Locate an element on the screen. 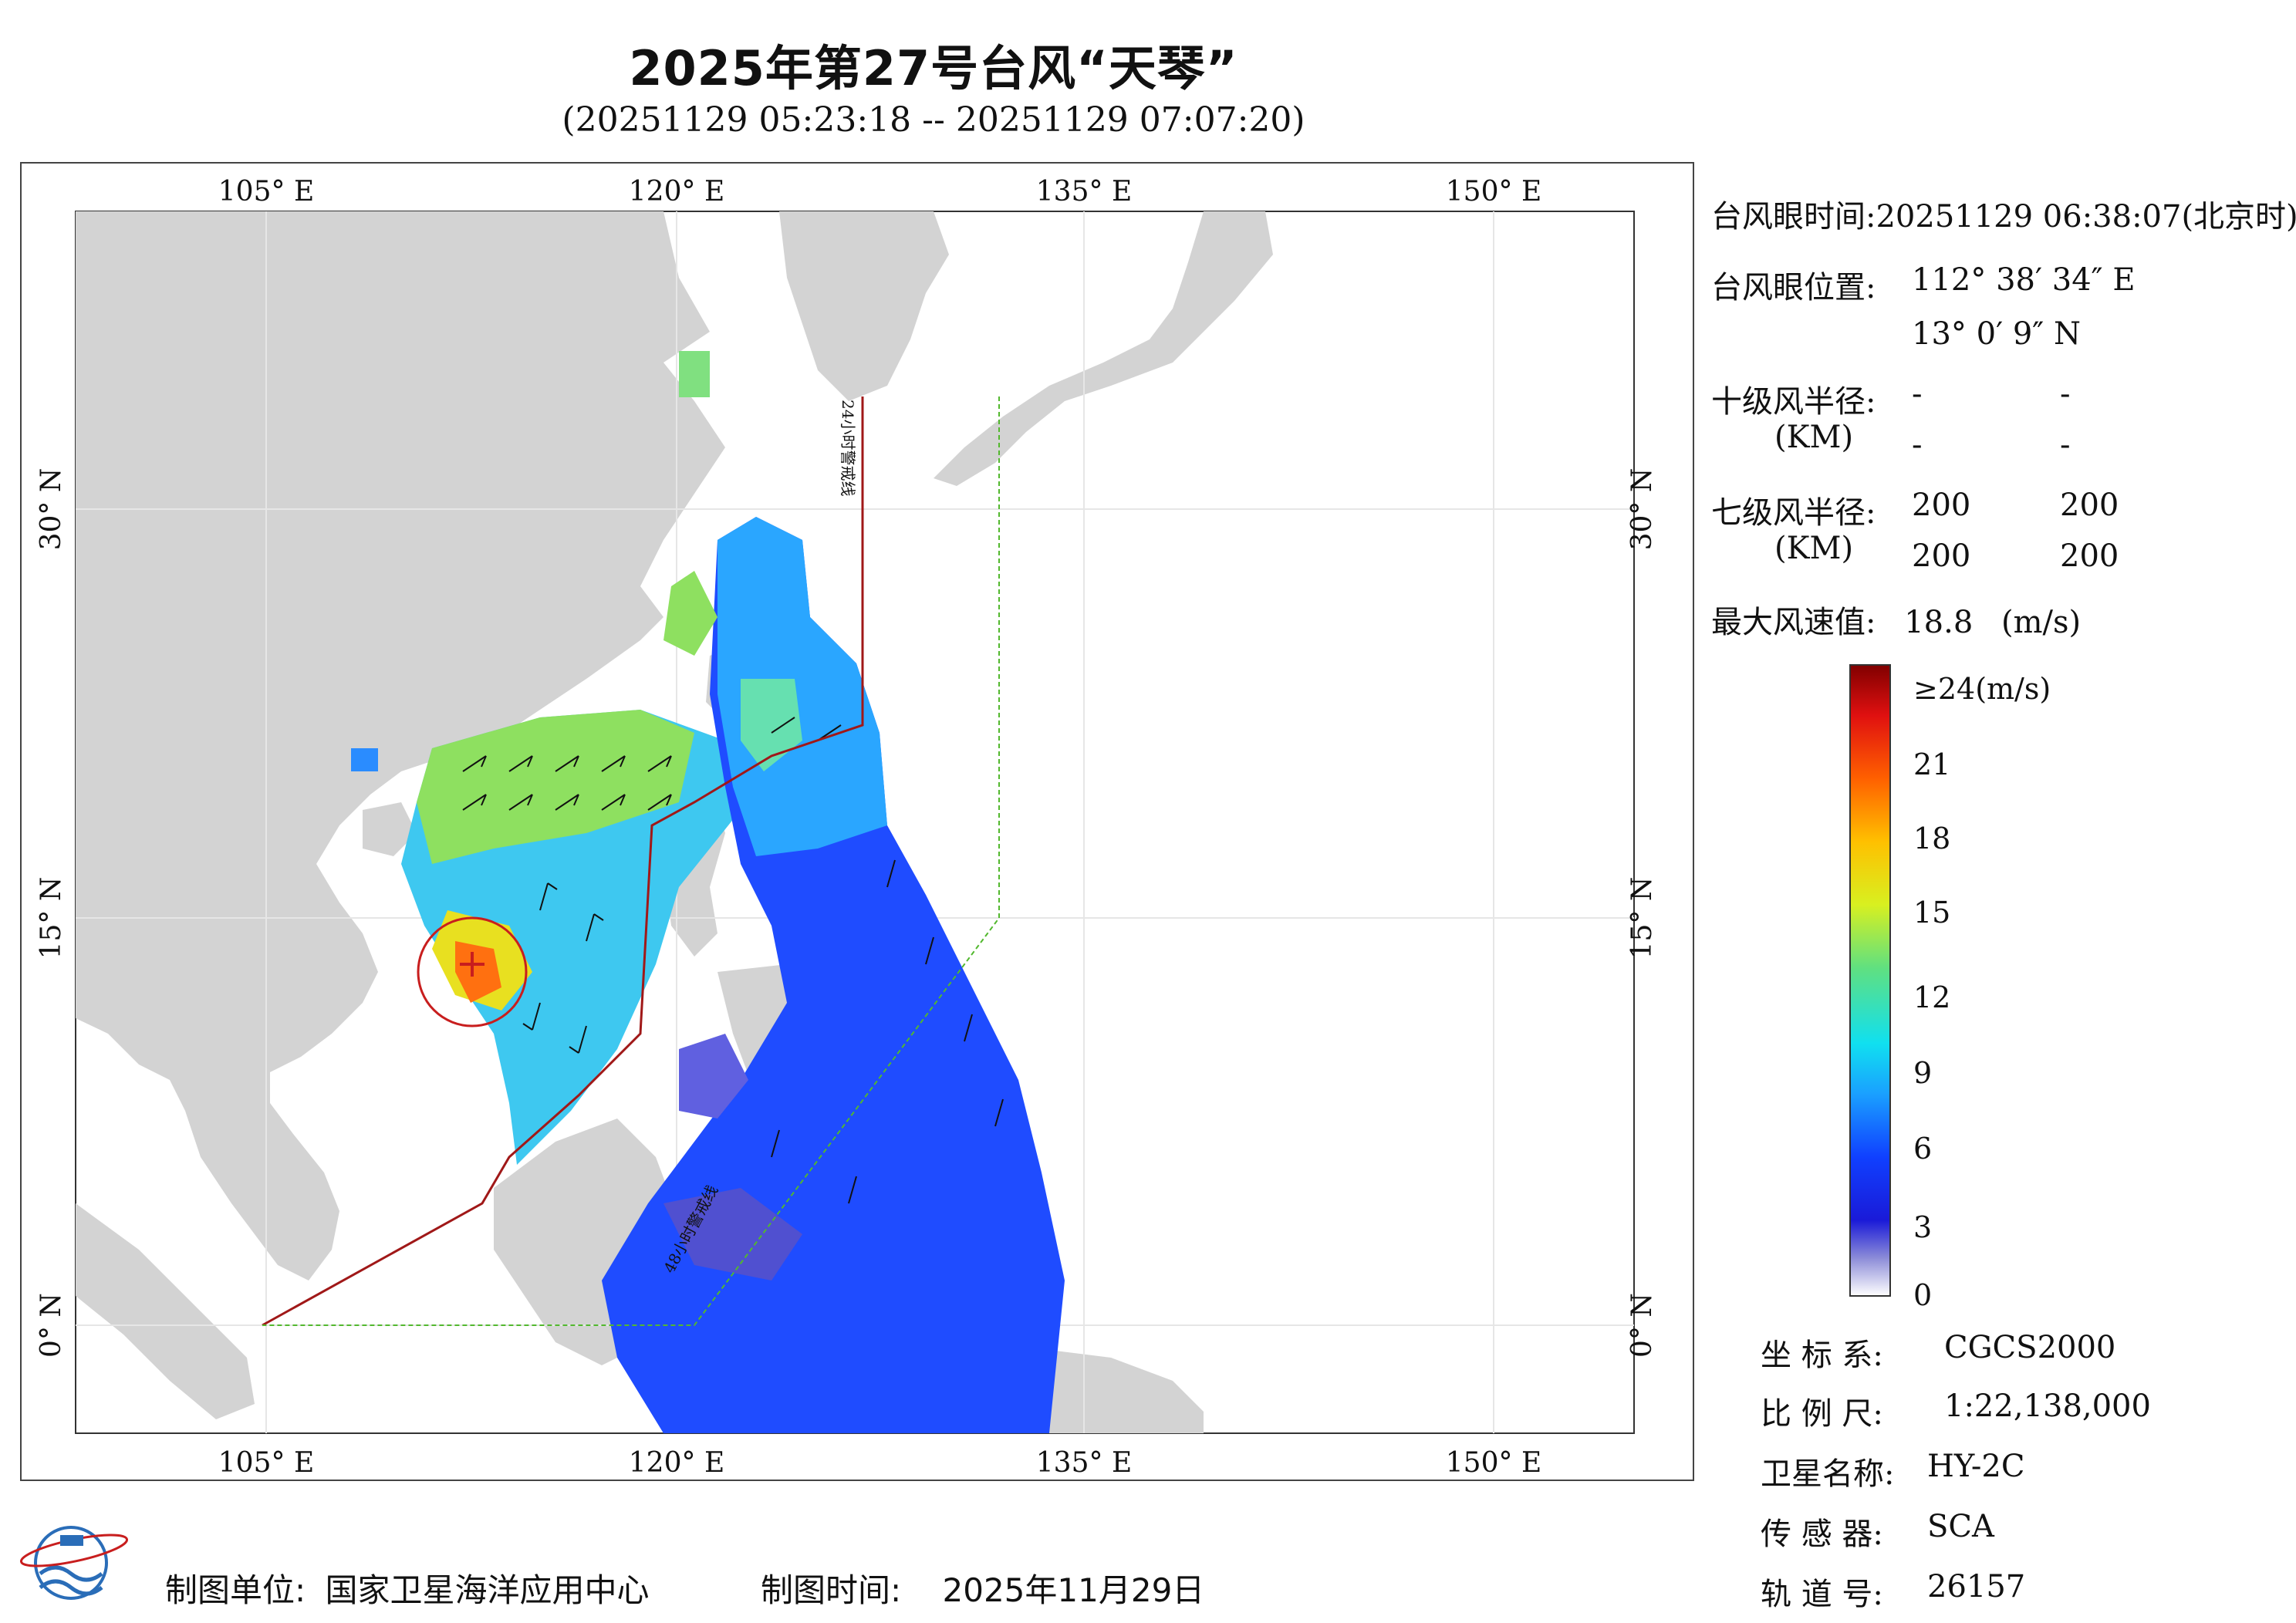  typhoon-eye-marker is located at coordinates (473, 964).